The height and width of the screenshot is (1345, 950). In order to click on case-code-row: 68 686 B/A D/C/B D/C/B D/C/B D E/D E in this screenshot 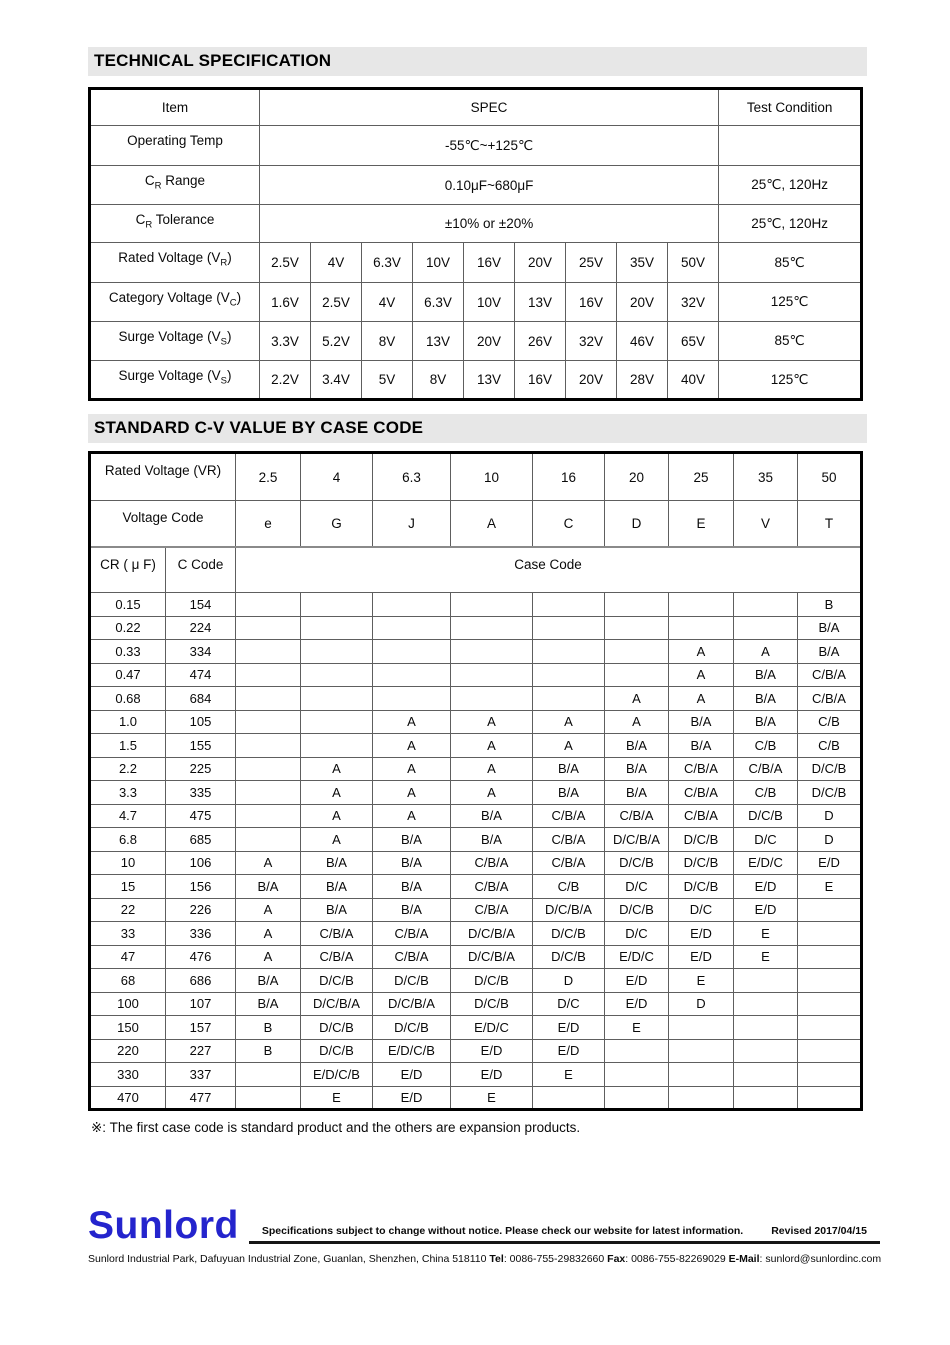, I will do `click(475, 980)`.